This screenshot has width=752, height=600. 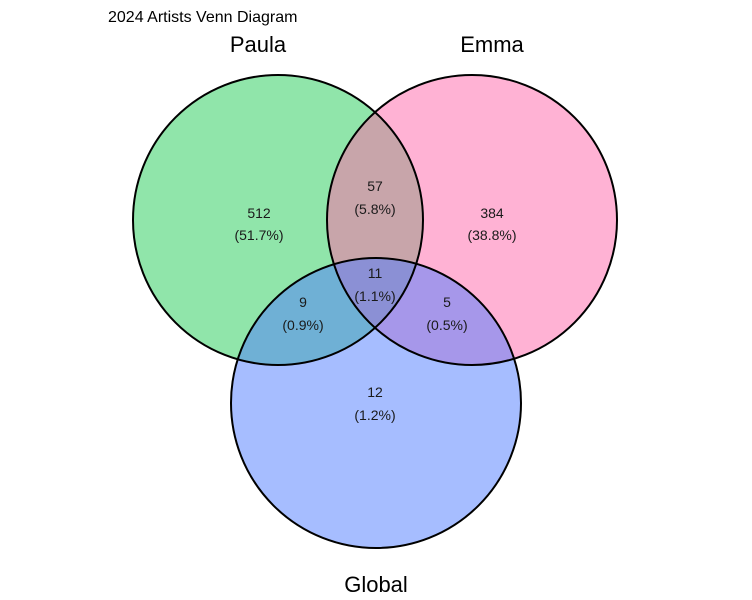 What do you see at coordinates (446, 313) in the screenshot?
I see `region-emma-global: 5 (0.5%)` at bounding box center [446, 313].